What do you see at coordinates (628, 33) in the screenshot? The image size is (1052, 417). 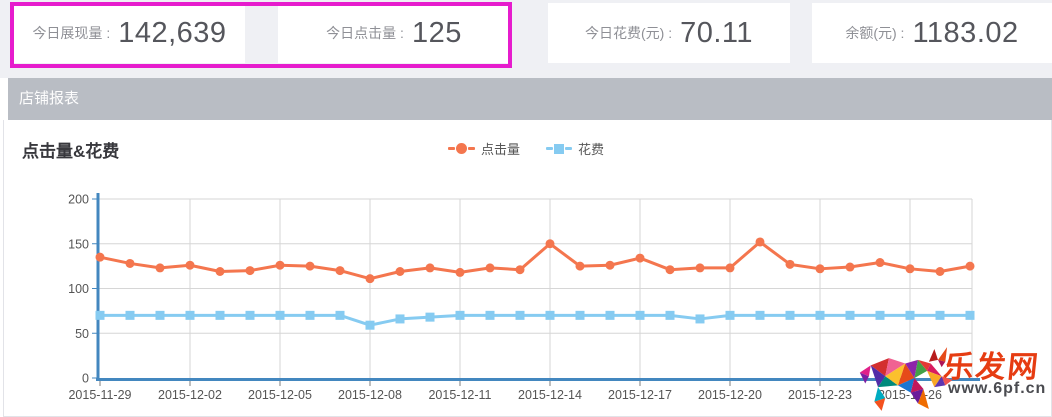 I see `stat-label: 今日花费(元) :` at bounding box center [628, 33].